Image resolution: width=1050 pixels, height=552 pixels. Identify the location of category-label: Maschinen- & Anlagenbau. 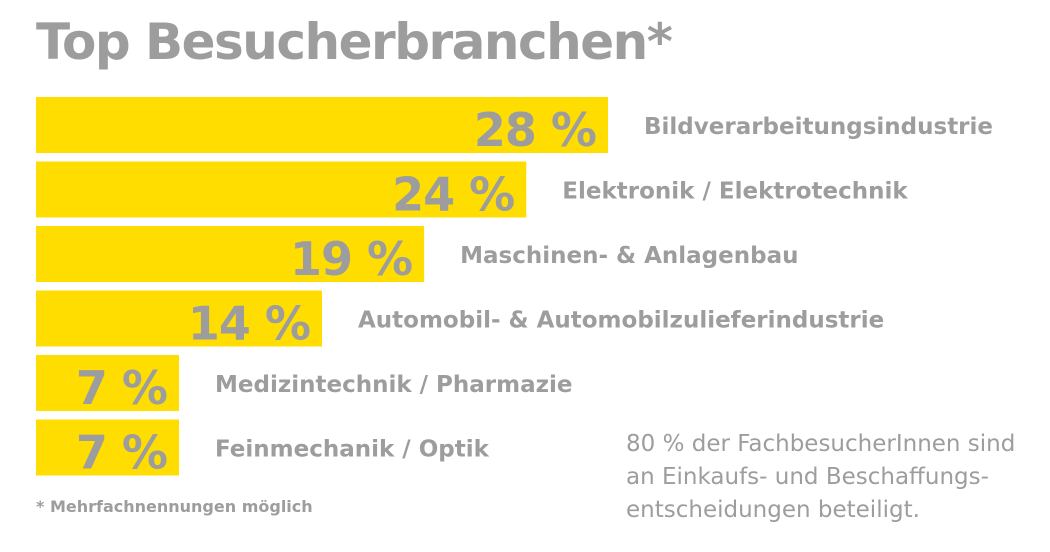
(629, 256).